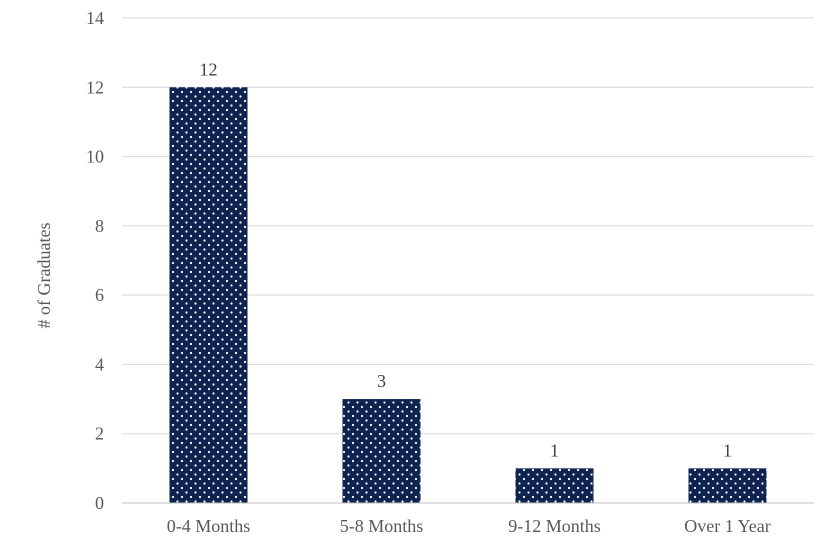 Image resolution: width=824 pixels, height=544 pixels. What do you see at coordinates (99, 503) in the screenshot?
I see `y-tick-label: 0` at bounding box center [99, 503].